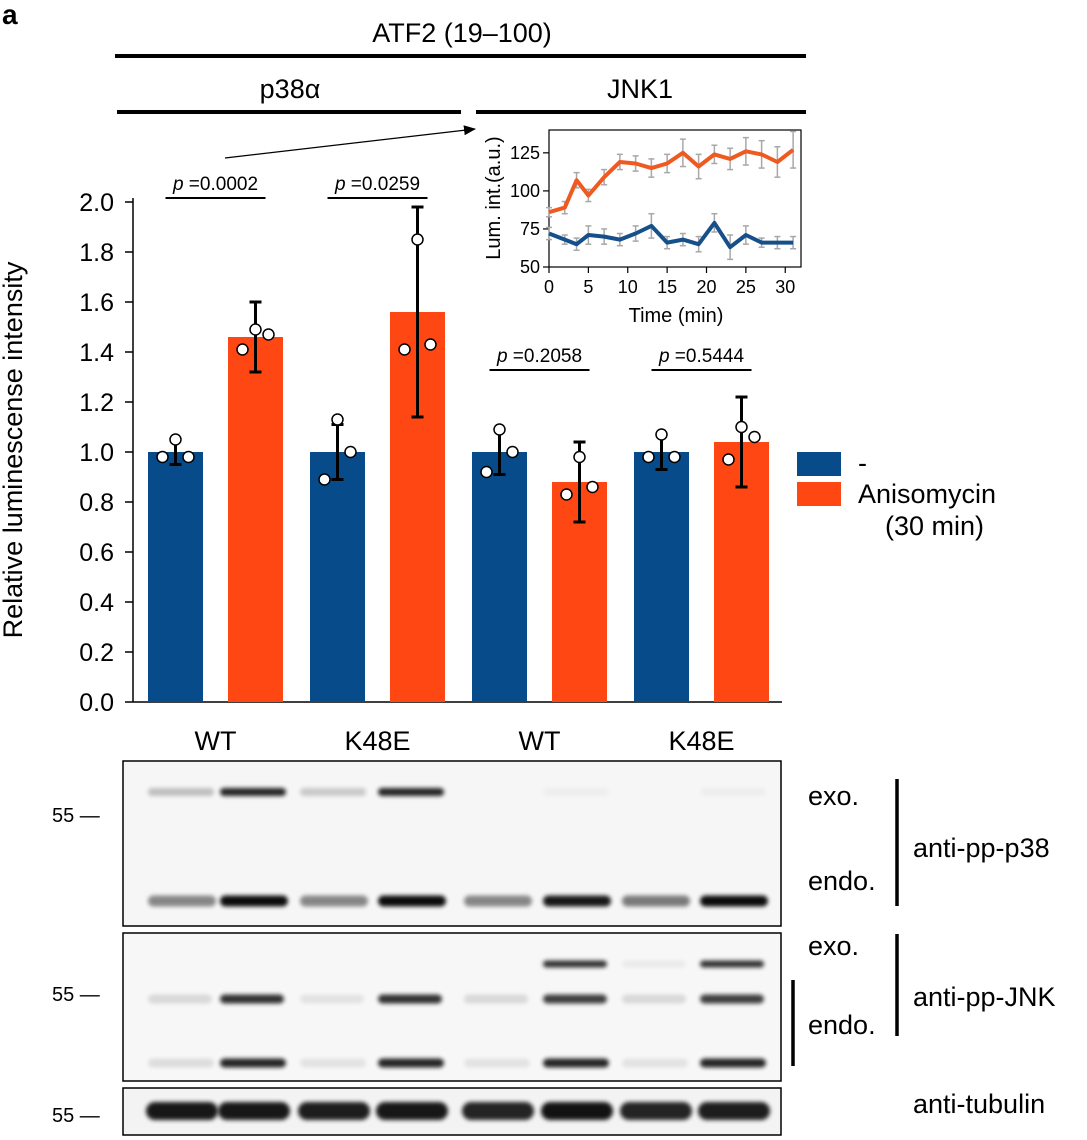 The image size is (1087, 1140). I want to click on anti-pp-p38-label: anti-pp-p38, so click(981, 848).